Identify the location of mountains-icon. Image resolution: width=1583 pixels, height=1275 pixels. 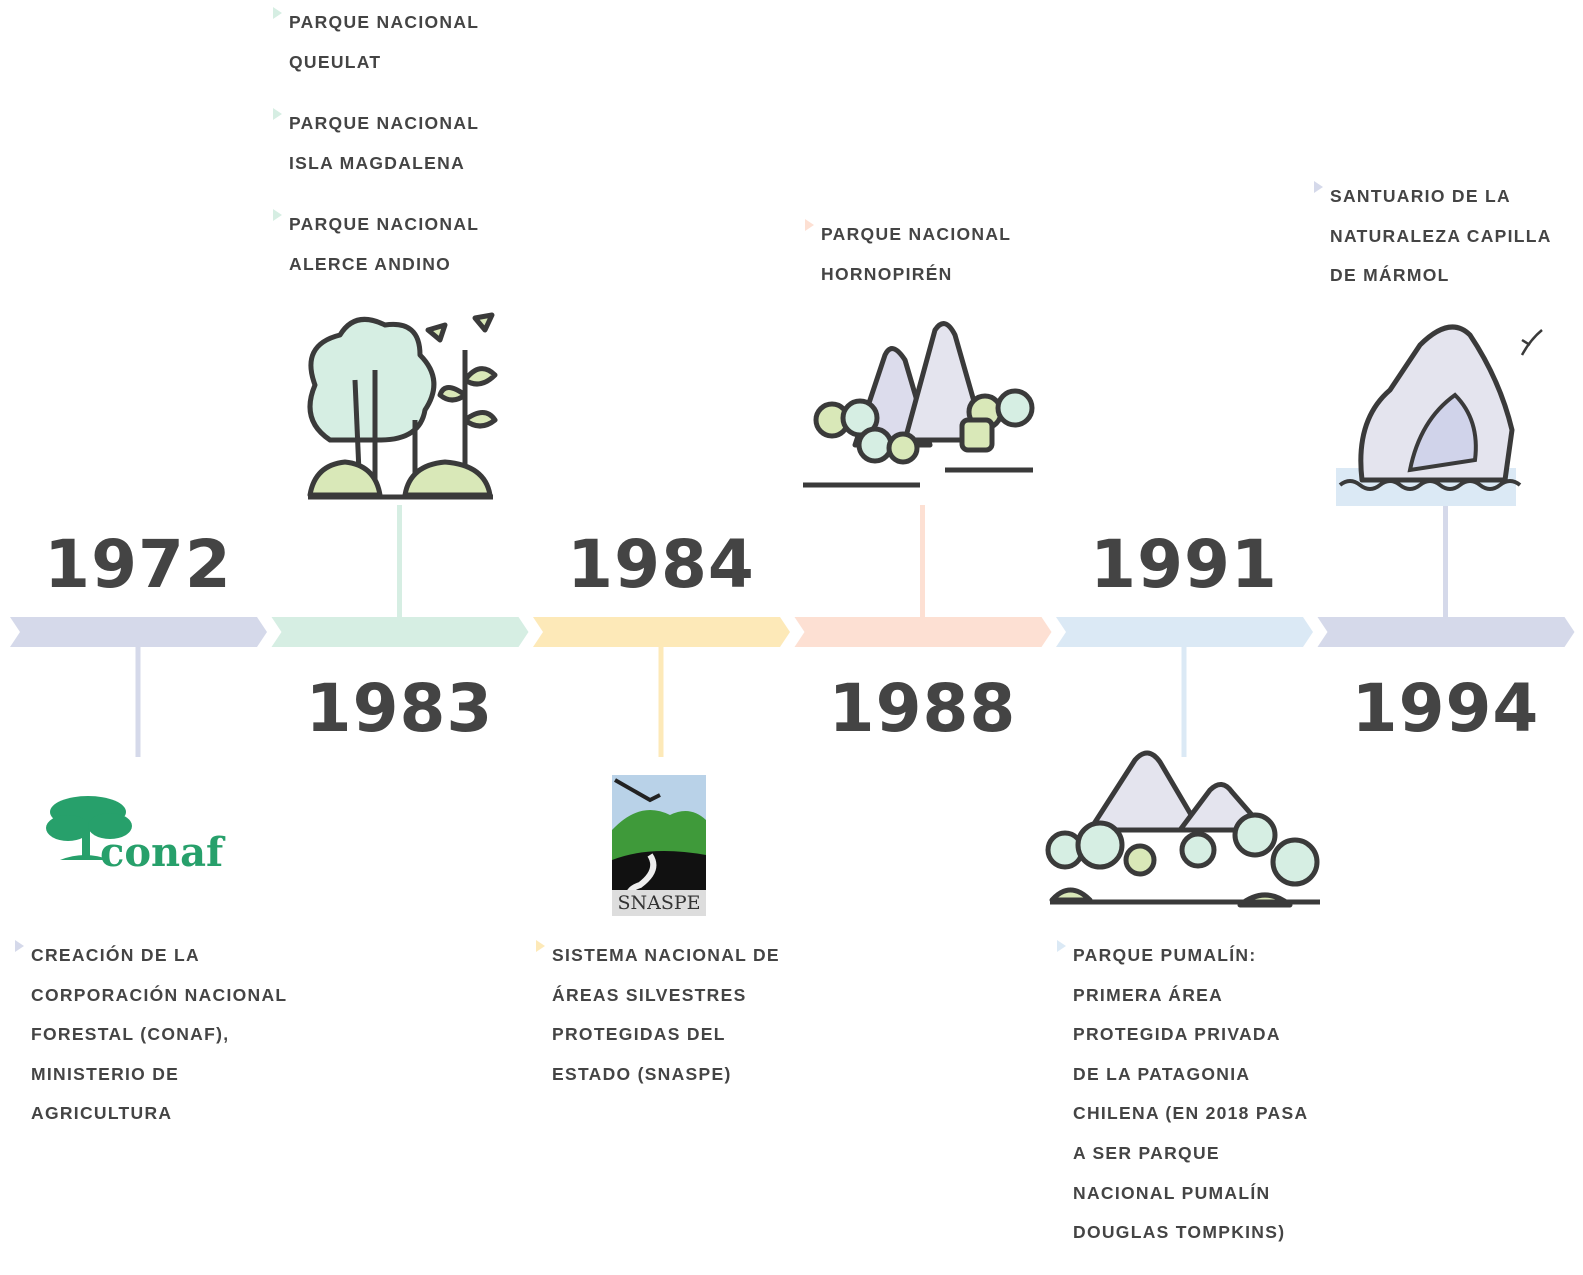
(919, 404).